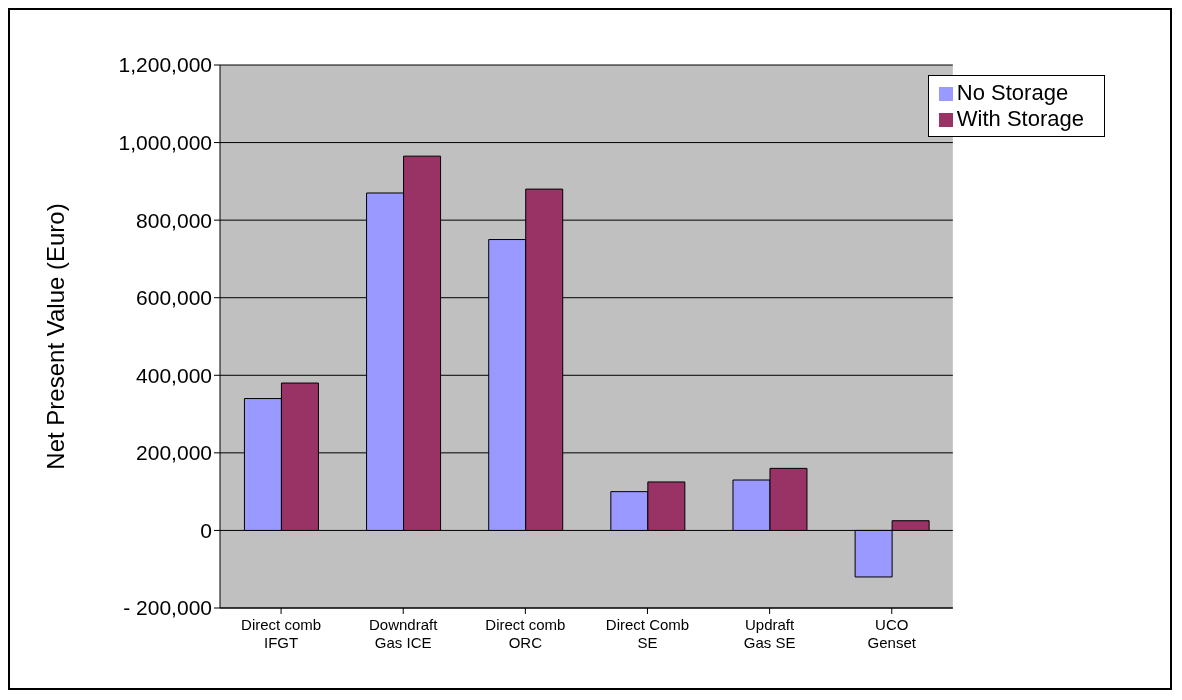 The width and height of the screenshot is (1182, 700). What do you see at coordinates (281, 633) in the screenshot?
I see `x-tick-label: Direct comb IFGT` at bounding box center [281, 633].